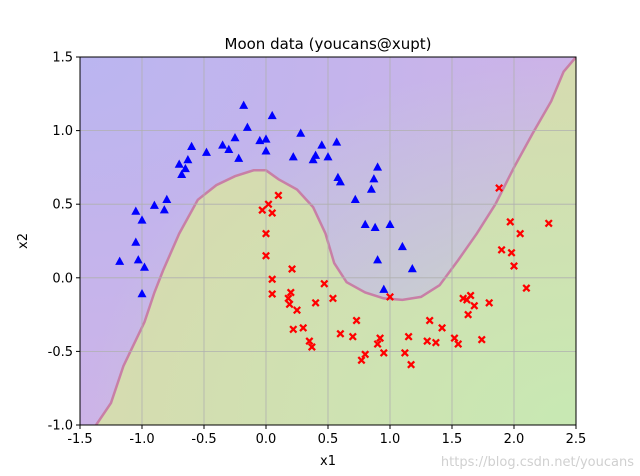 The height and width of the screenshot is (476, 640). Describe the element at coordinates (141, 439) in the screenshot. I see `x-tick-label: -1.0` at that location.